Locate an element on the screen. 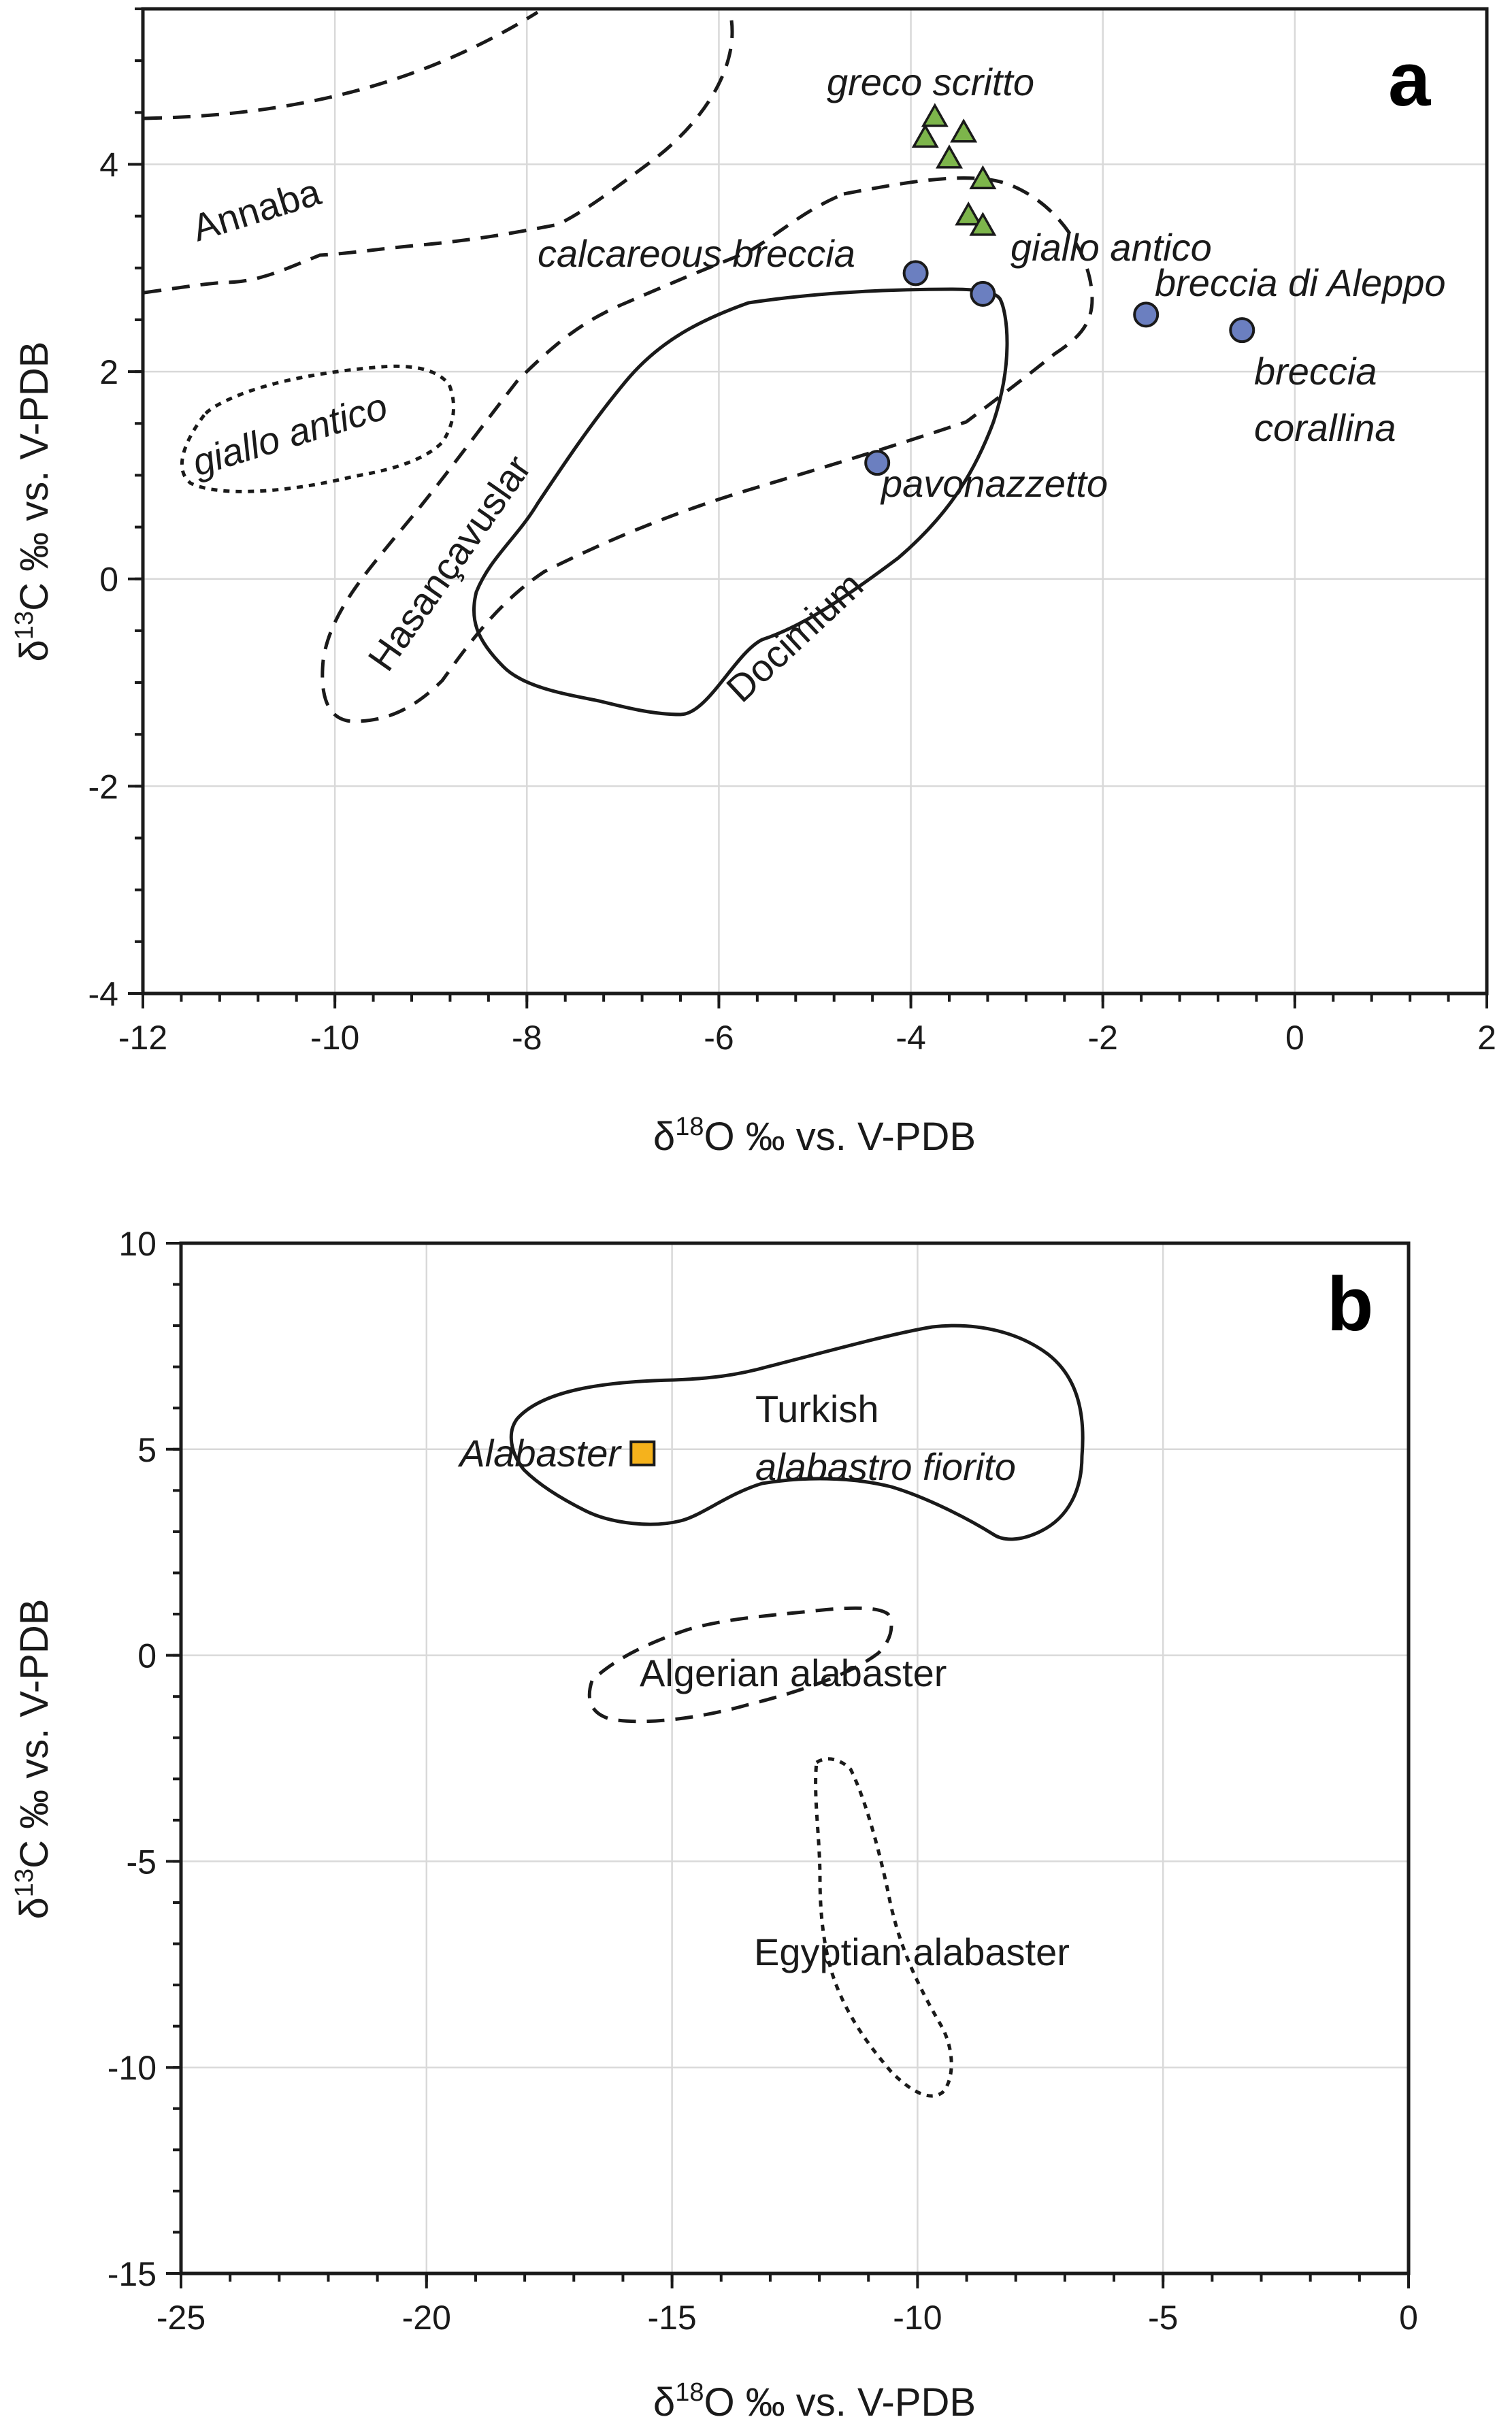 This screenshot has height=2432, width=1512. y-tick-label: 10 is located at coordinates (137, 1244).